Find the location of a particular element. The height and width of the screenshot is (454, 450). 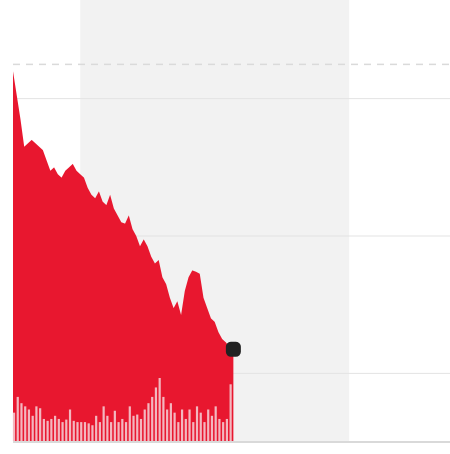

last-point-marker is located at coordinates (233, 349).